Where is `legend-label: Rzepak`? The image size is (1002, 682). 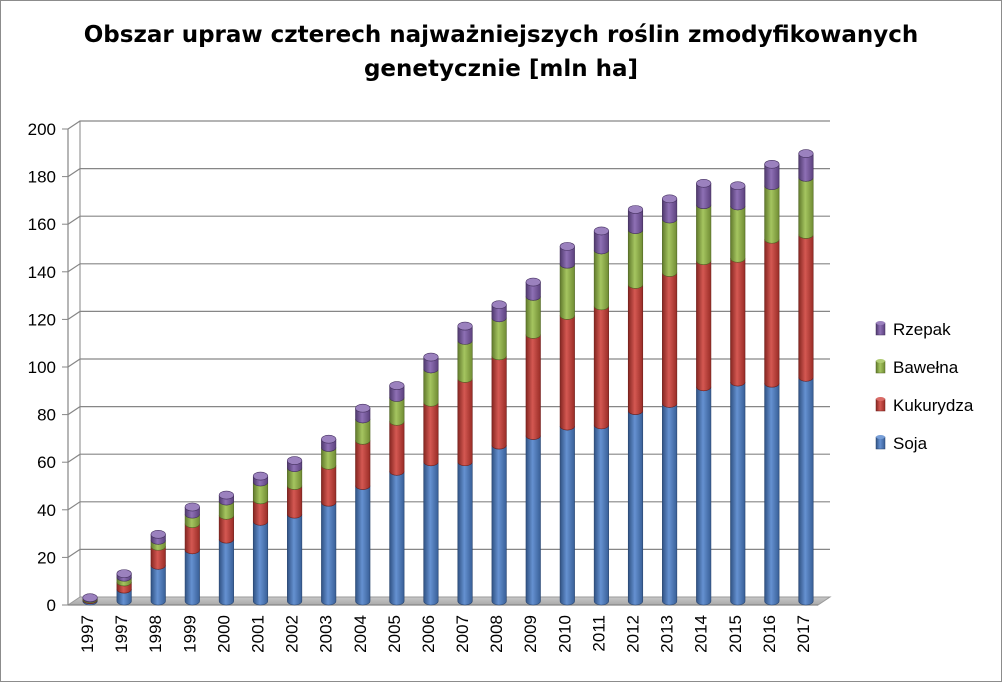 legend-label: Rzepak is located at coordinates (922, 329).